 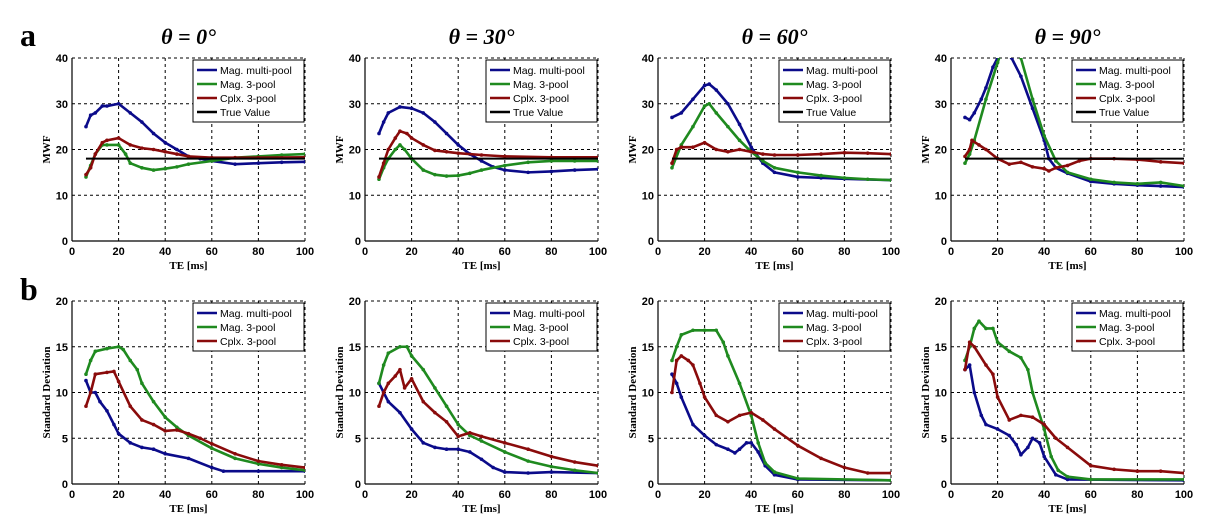 What do you see at coordinates (1135, 314) in the screenshot?
I see `legend-entry: Mag. multi-pool` at bounding box center [1135, 314].